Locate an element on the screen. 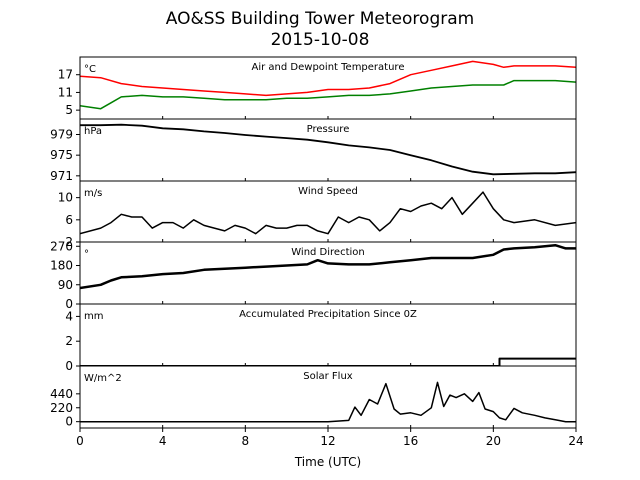 The height and width of the screenshot is (480, 640). x-axis: 0 4 8 12 16 20 24 is located at coordinates (330, 438).